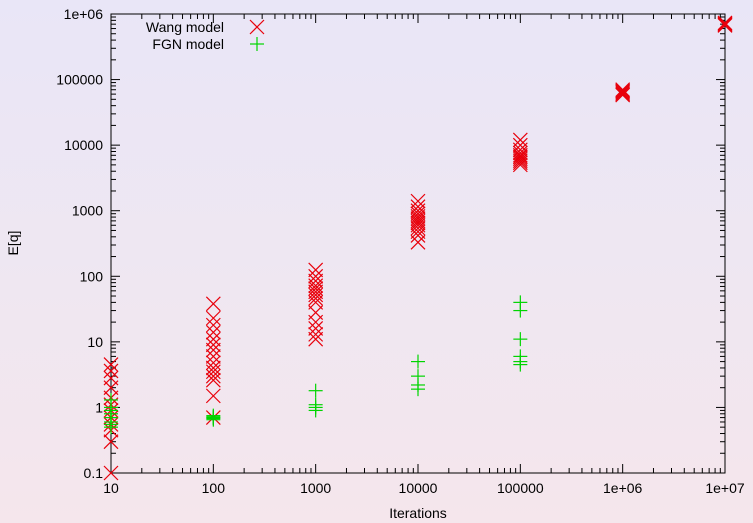  I want to click on y-tick-label: 100, so click(92, 276).